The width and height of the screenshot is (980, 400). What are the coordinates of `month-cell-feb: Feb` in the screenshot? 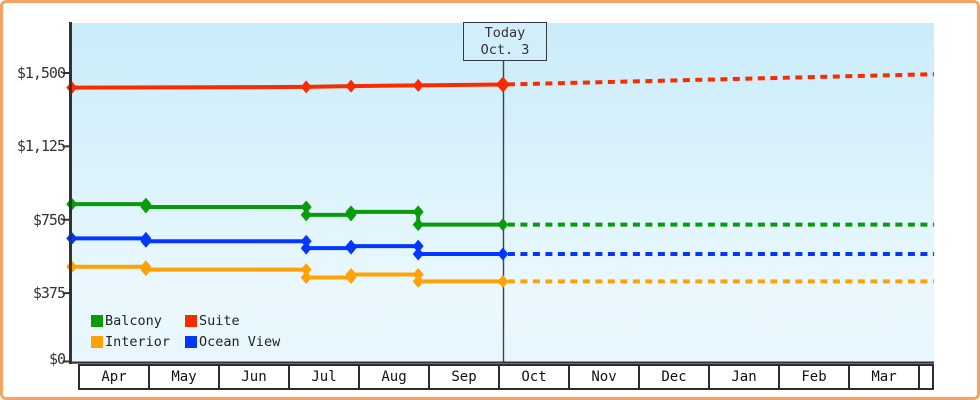 It's located at (815, 377).